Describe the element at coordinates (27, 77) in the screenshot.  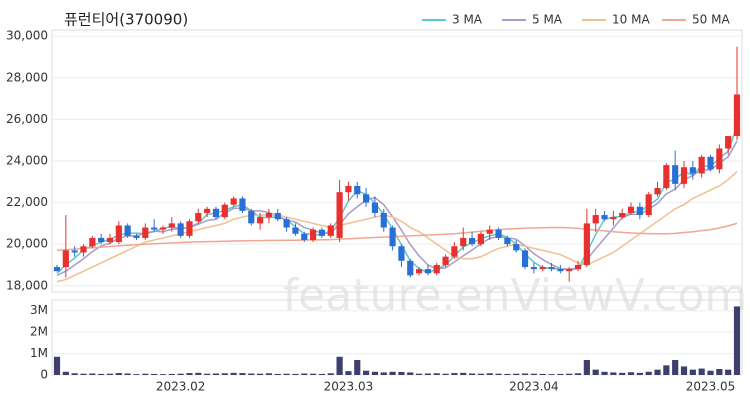
I see `y-tick-label: 28,000` at that location.